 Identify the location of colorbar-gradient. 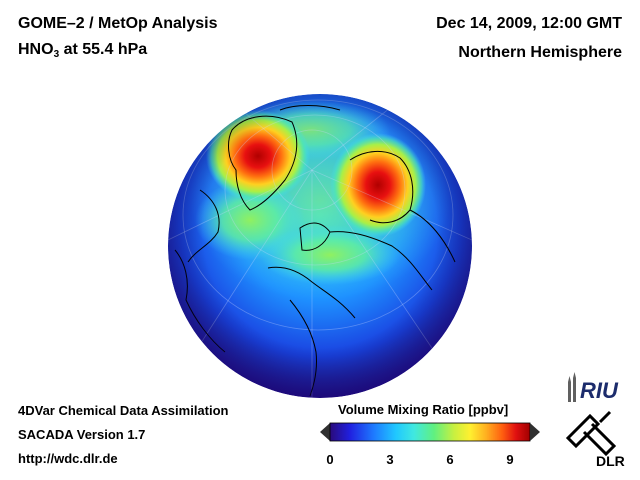
(430, 432).